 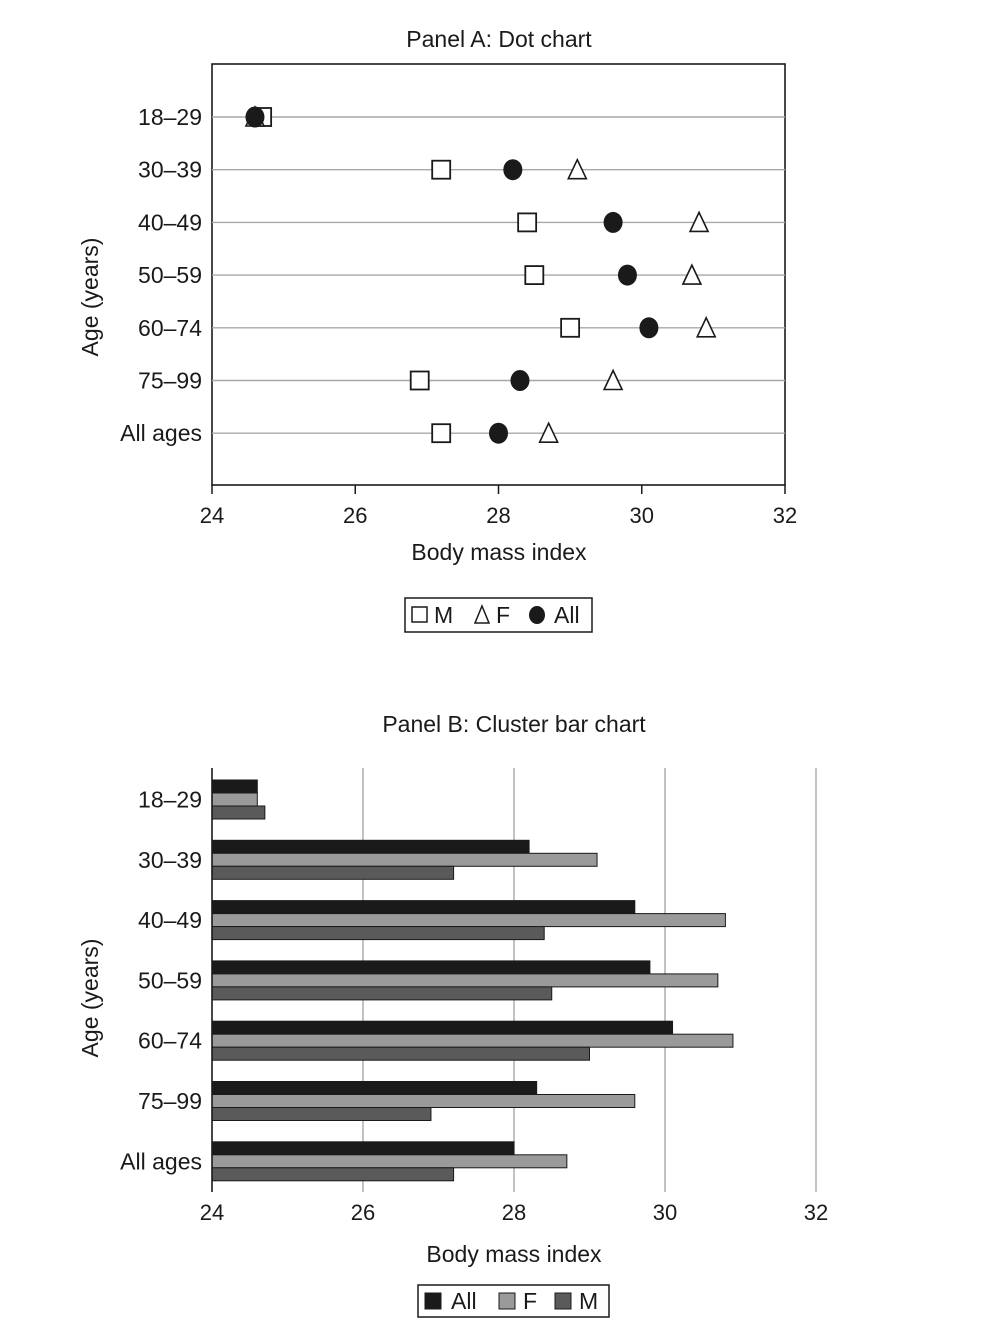 What do you see at coordinates (170, 381) in the screenshot?
I see `panel-a-category-75-99: 75–99` at bounding box center [170, 381].